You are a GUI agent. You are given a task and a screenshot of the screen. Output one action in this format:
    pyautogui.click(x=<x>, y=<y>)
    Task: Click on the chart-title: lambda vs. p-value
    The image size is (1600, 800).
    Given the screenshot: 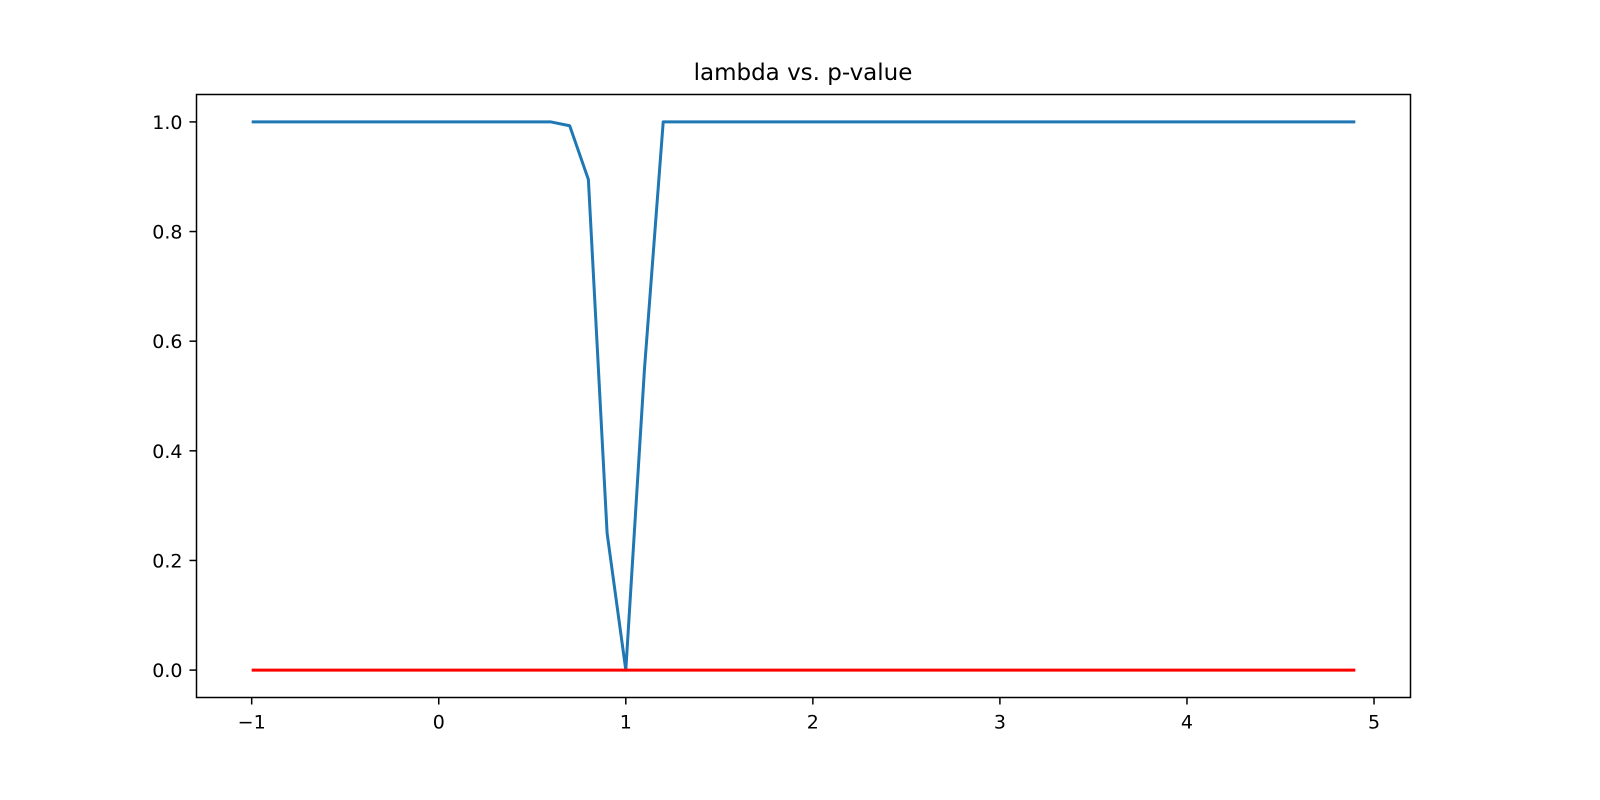 What is the action you would take?
    pyautogui.click(x=803, y=73)
    